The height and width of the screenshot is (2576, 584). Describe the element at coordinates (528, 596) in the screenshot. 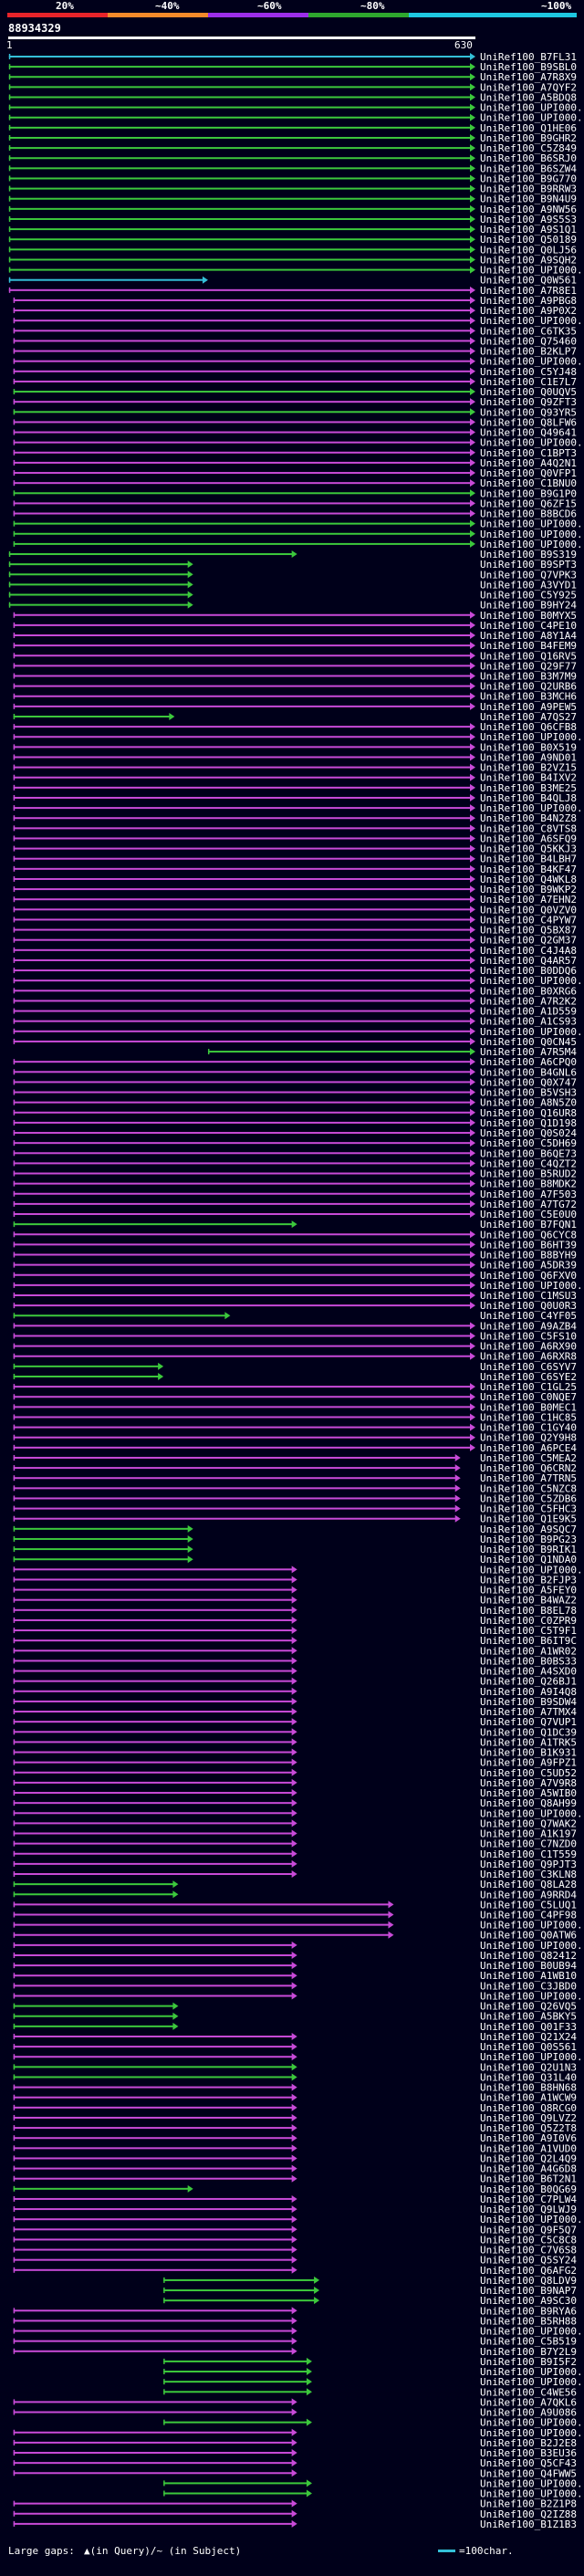

I see `hit-label: UniRef100_C5Y925` at that location.